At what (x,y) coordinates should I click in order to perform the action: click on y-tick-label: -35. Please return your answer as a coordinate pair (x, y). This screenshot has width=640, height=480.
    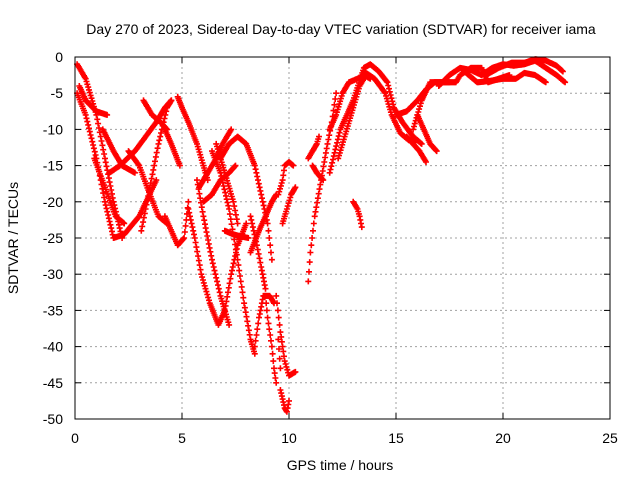
    Looking at the image, I should click on (53, 310).